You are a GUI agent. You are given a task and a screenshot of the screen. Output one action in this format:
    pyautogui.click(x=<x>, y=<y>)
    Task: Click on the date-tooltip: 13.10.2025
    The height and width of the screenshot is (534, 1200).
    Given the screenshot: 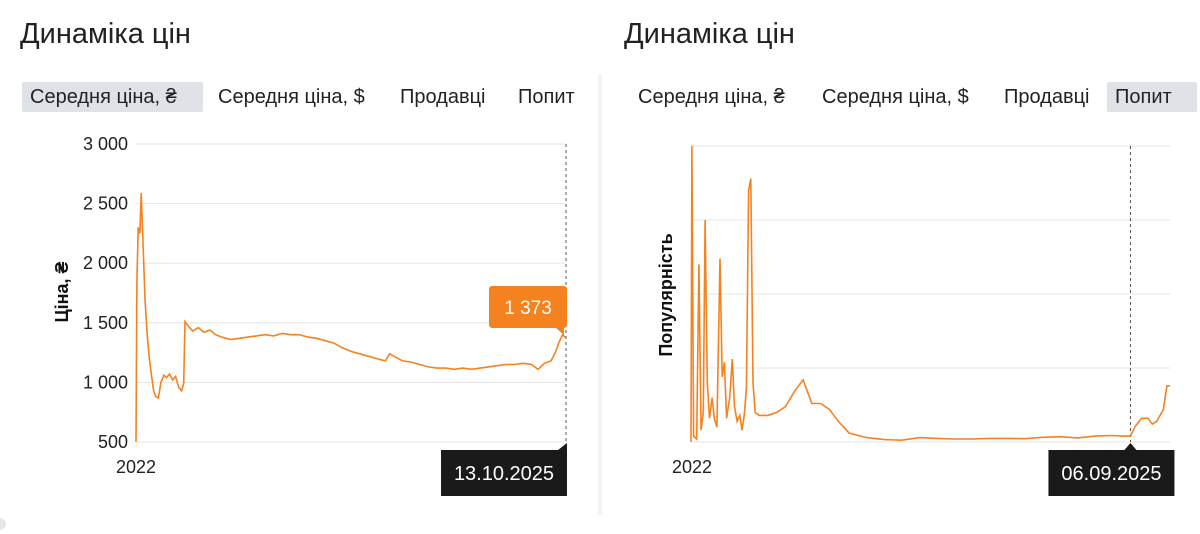 What is the action you would take?
    pyautogui.click(x=504, y=469)
    